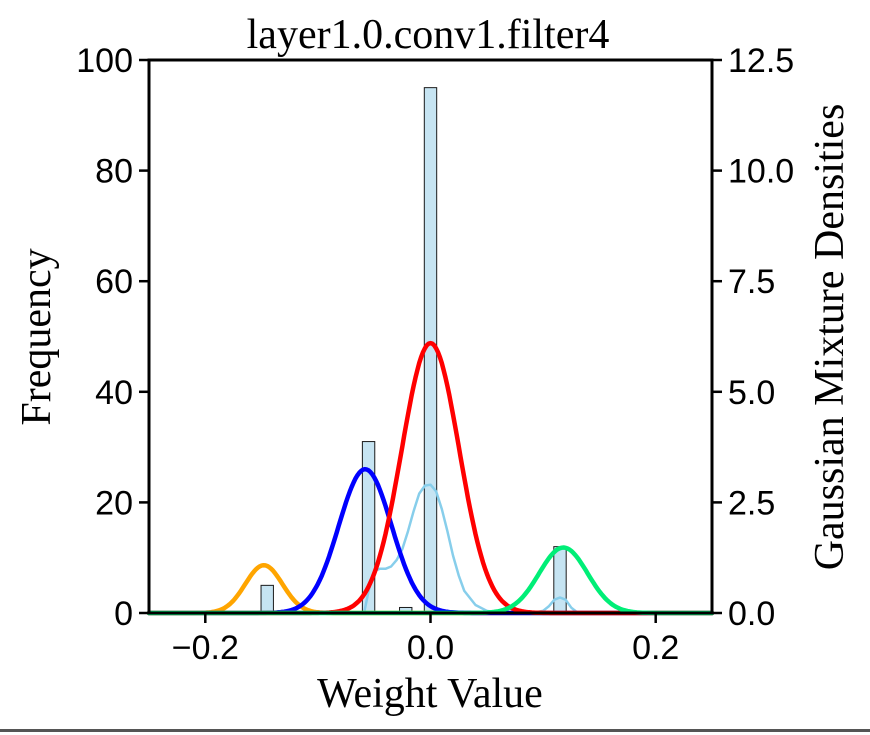 This screenshot has width=870, height=735. I want to click on x-axis-label: Weight Value, so click(430, 694).